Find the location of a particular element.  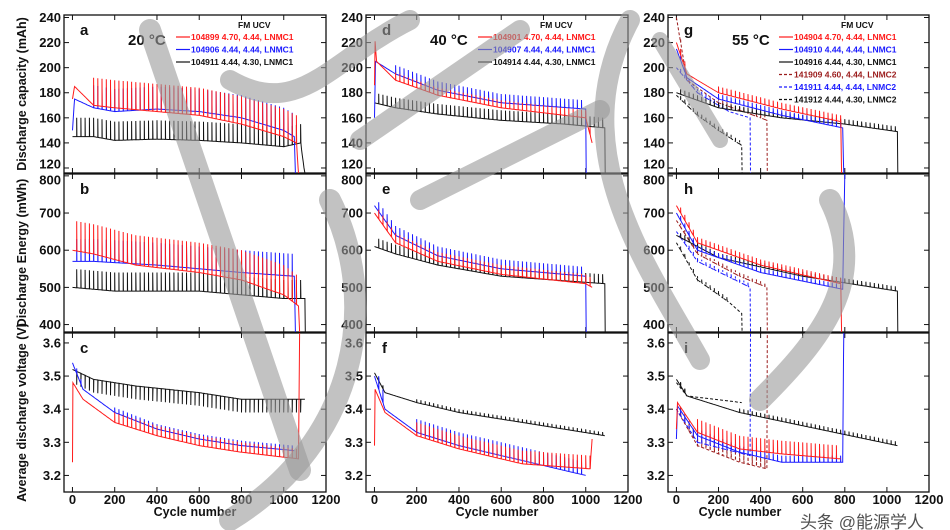

panel-i: i is located at coordinates (786, 401).